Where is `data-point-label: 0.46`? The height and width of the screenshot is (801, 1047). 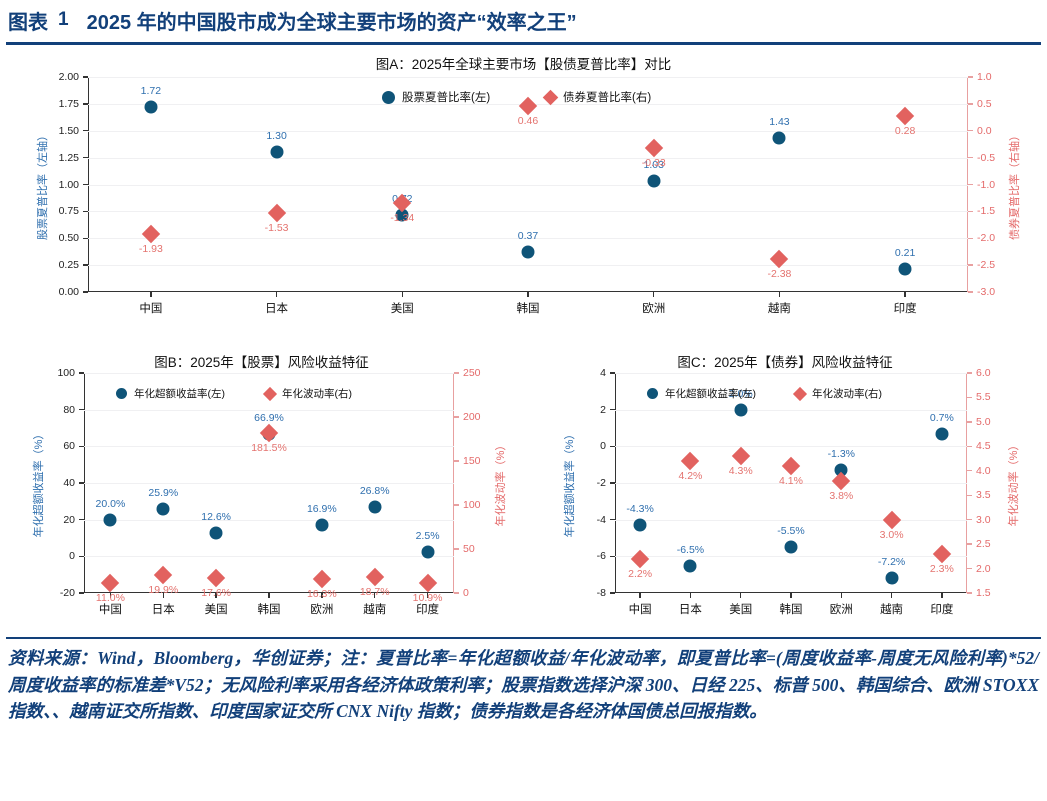
data-point-label: 0.46 is located at coordinates (528, 121).